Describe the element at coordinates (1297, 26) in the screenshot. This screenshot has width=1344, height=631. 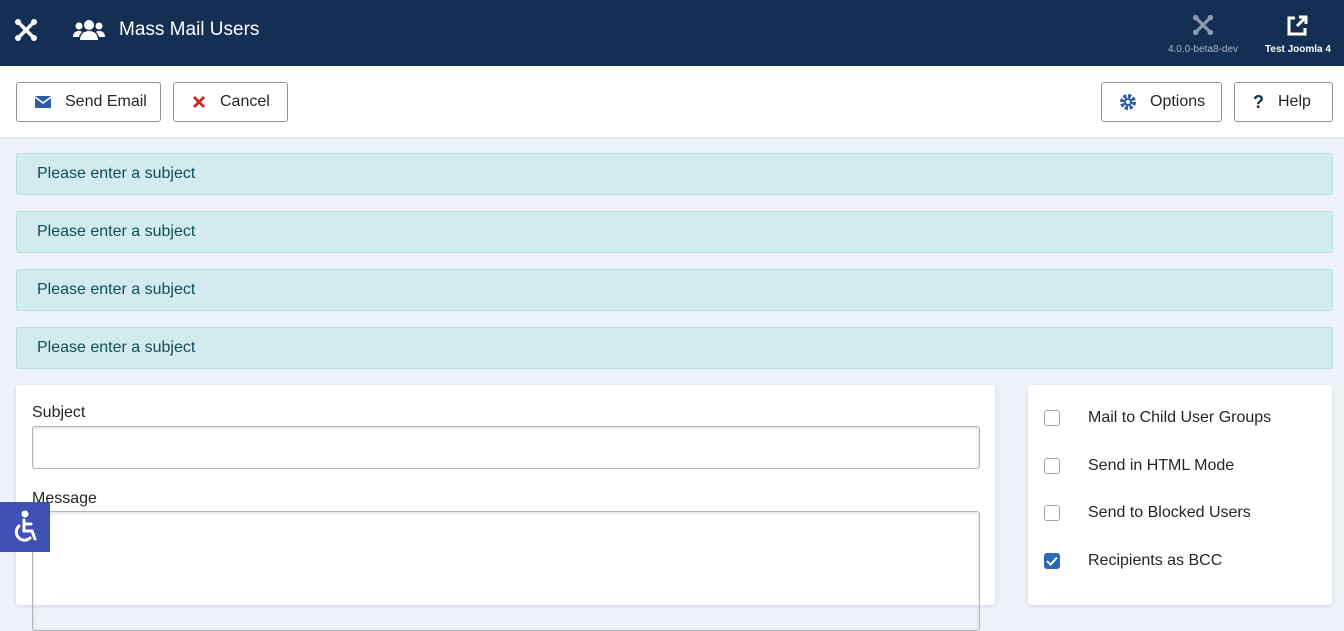
I see `external-icon` at that location.